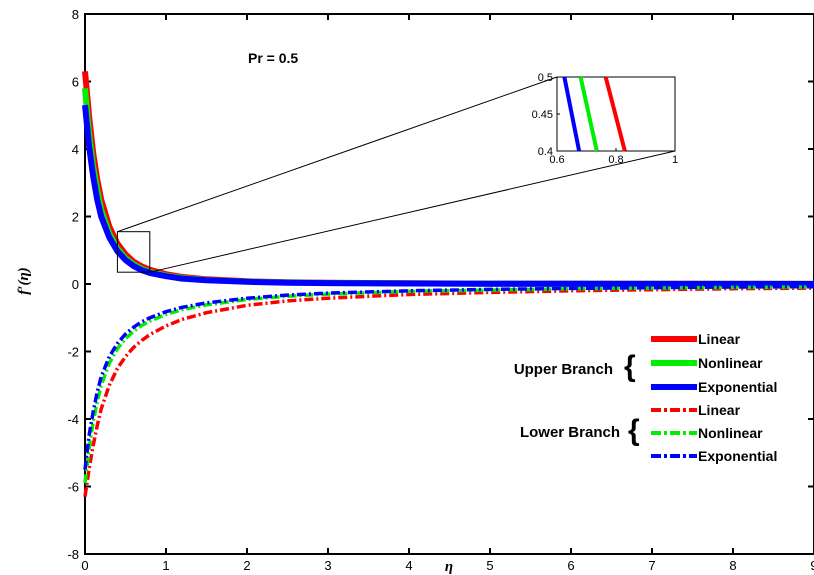 The width and height of the screenshot is (814, 575). I want to click on y-tick-label: -8, so click(73, 554).